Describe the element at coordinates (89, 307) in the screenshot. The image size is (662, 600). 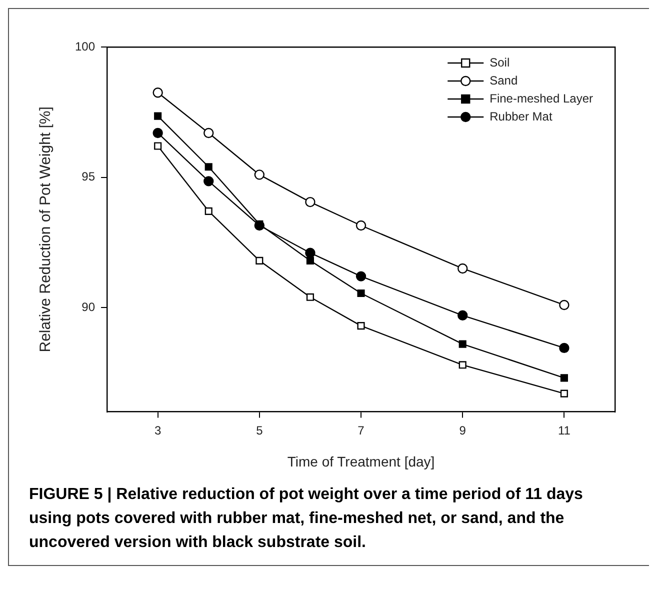
I see `y-tick-label: 90` at that location.